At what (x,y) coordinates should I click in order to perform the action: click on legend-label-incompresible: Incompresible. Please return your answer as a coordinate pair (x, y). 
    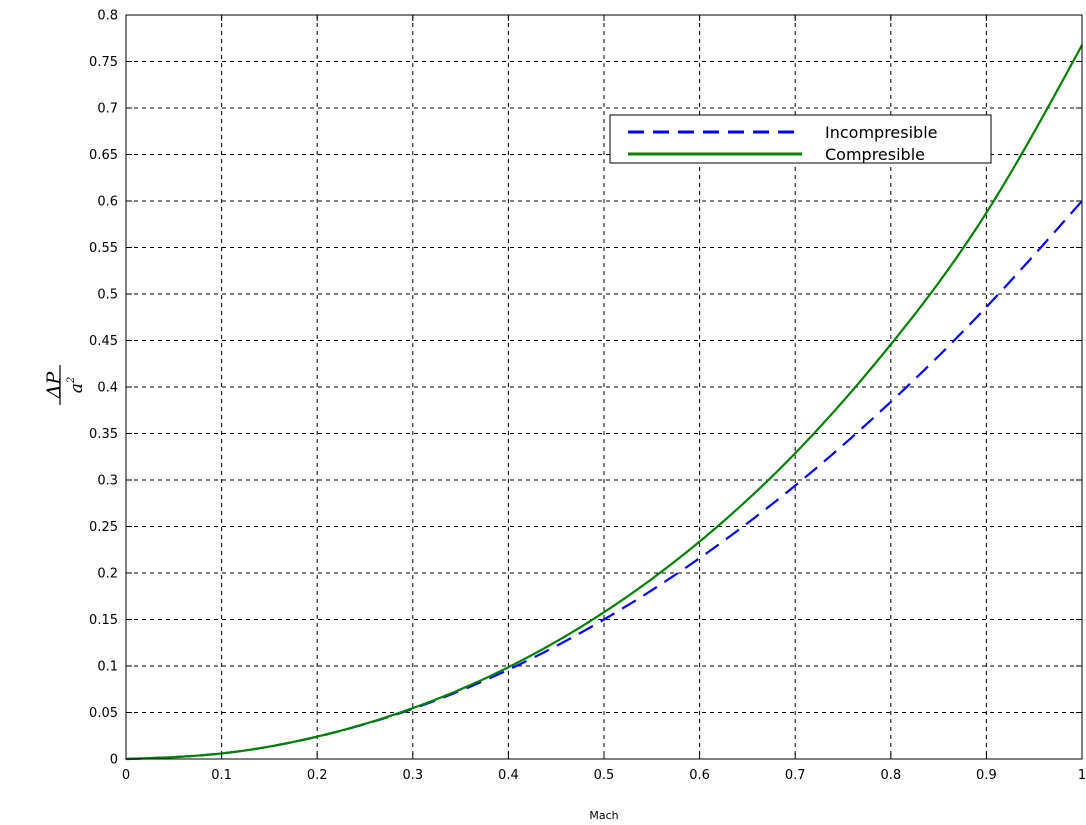
    Looking at the image, I should click on (881, 132).